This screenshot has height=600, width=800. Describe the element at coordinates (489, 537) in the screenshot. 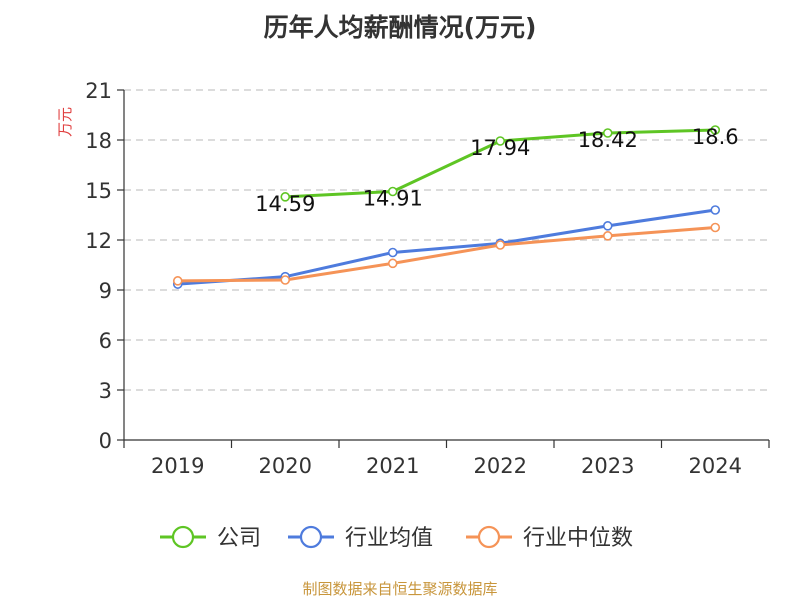

I see `legend-marker-industry_median` at that location.